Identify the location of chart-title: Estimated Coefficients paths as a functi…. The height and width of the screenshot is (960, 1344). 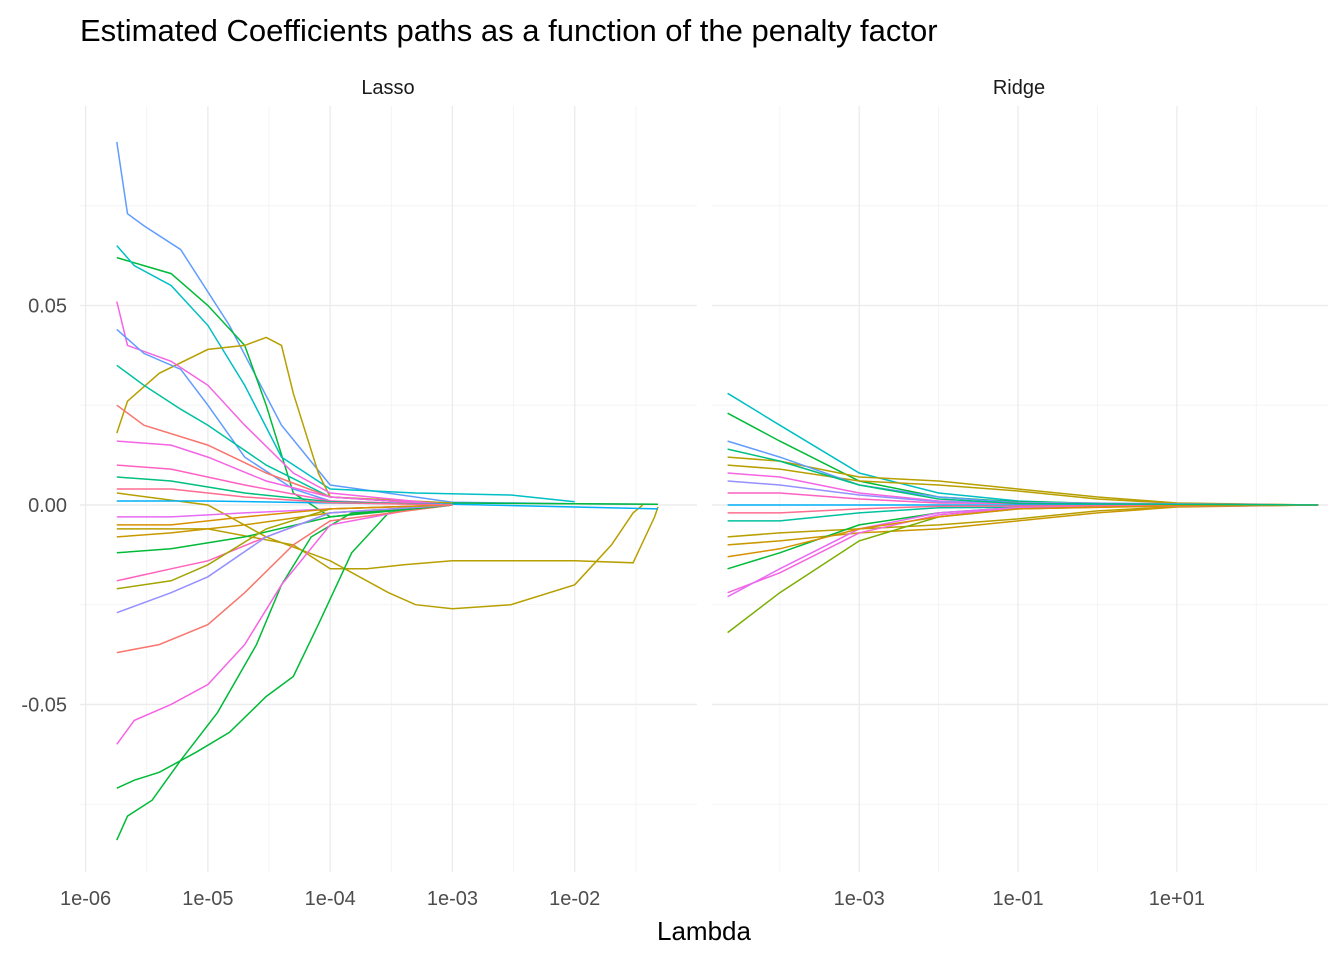
(509, 30).